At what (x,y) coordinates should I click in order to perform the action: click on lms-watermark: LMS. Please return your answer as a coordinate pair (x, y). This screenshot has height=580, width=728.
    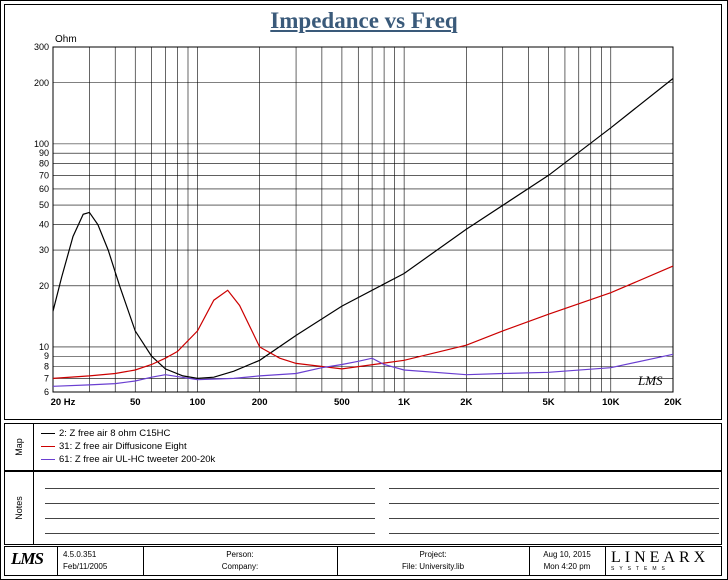
    Looking at the image, I should click on (650, 380).